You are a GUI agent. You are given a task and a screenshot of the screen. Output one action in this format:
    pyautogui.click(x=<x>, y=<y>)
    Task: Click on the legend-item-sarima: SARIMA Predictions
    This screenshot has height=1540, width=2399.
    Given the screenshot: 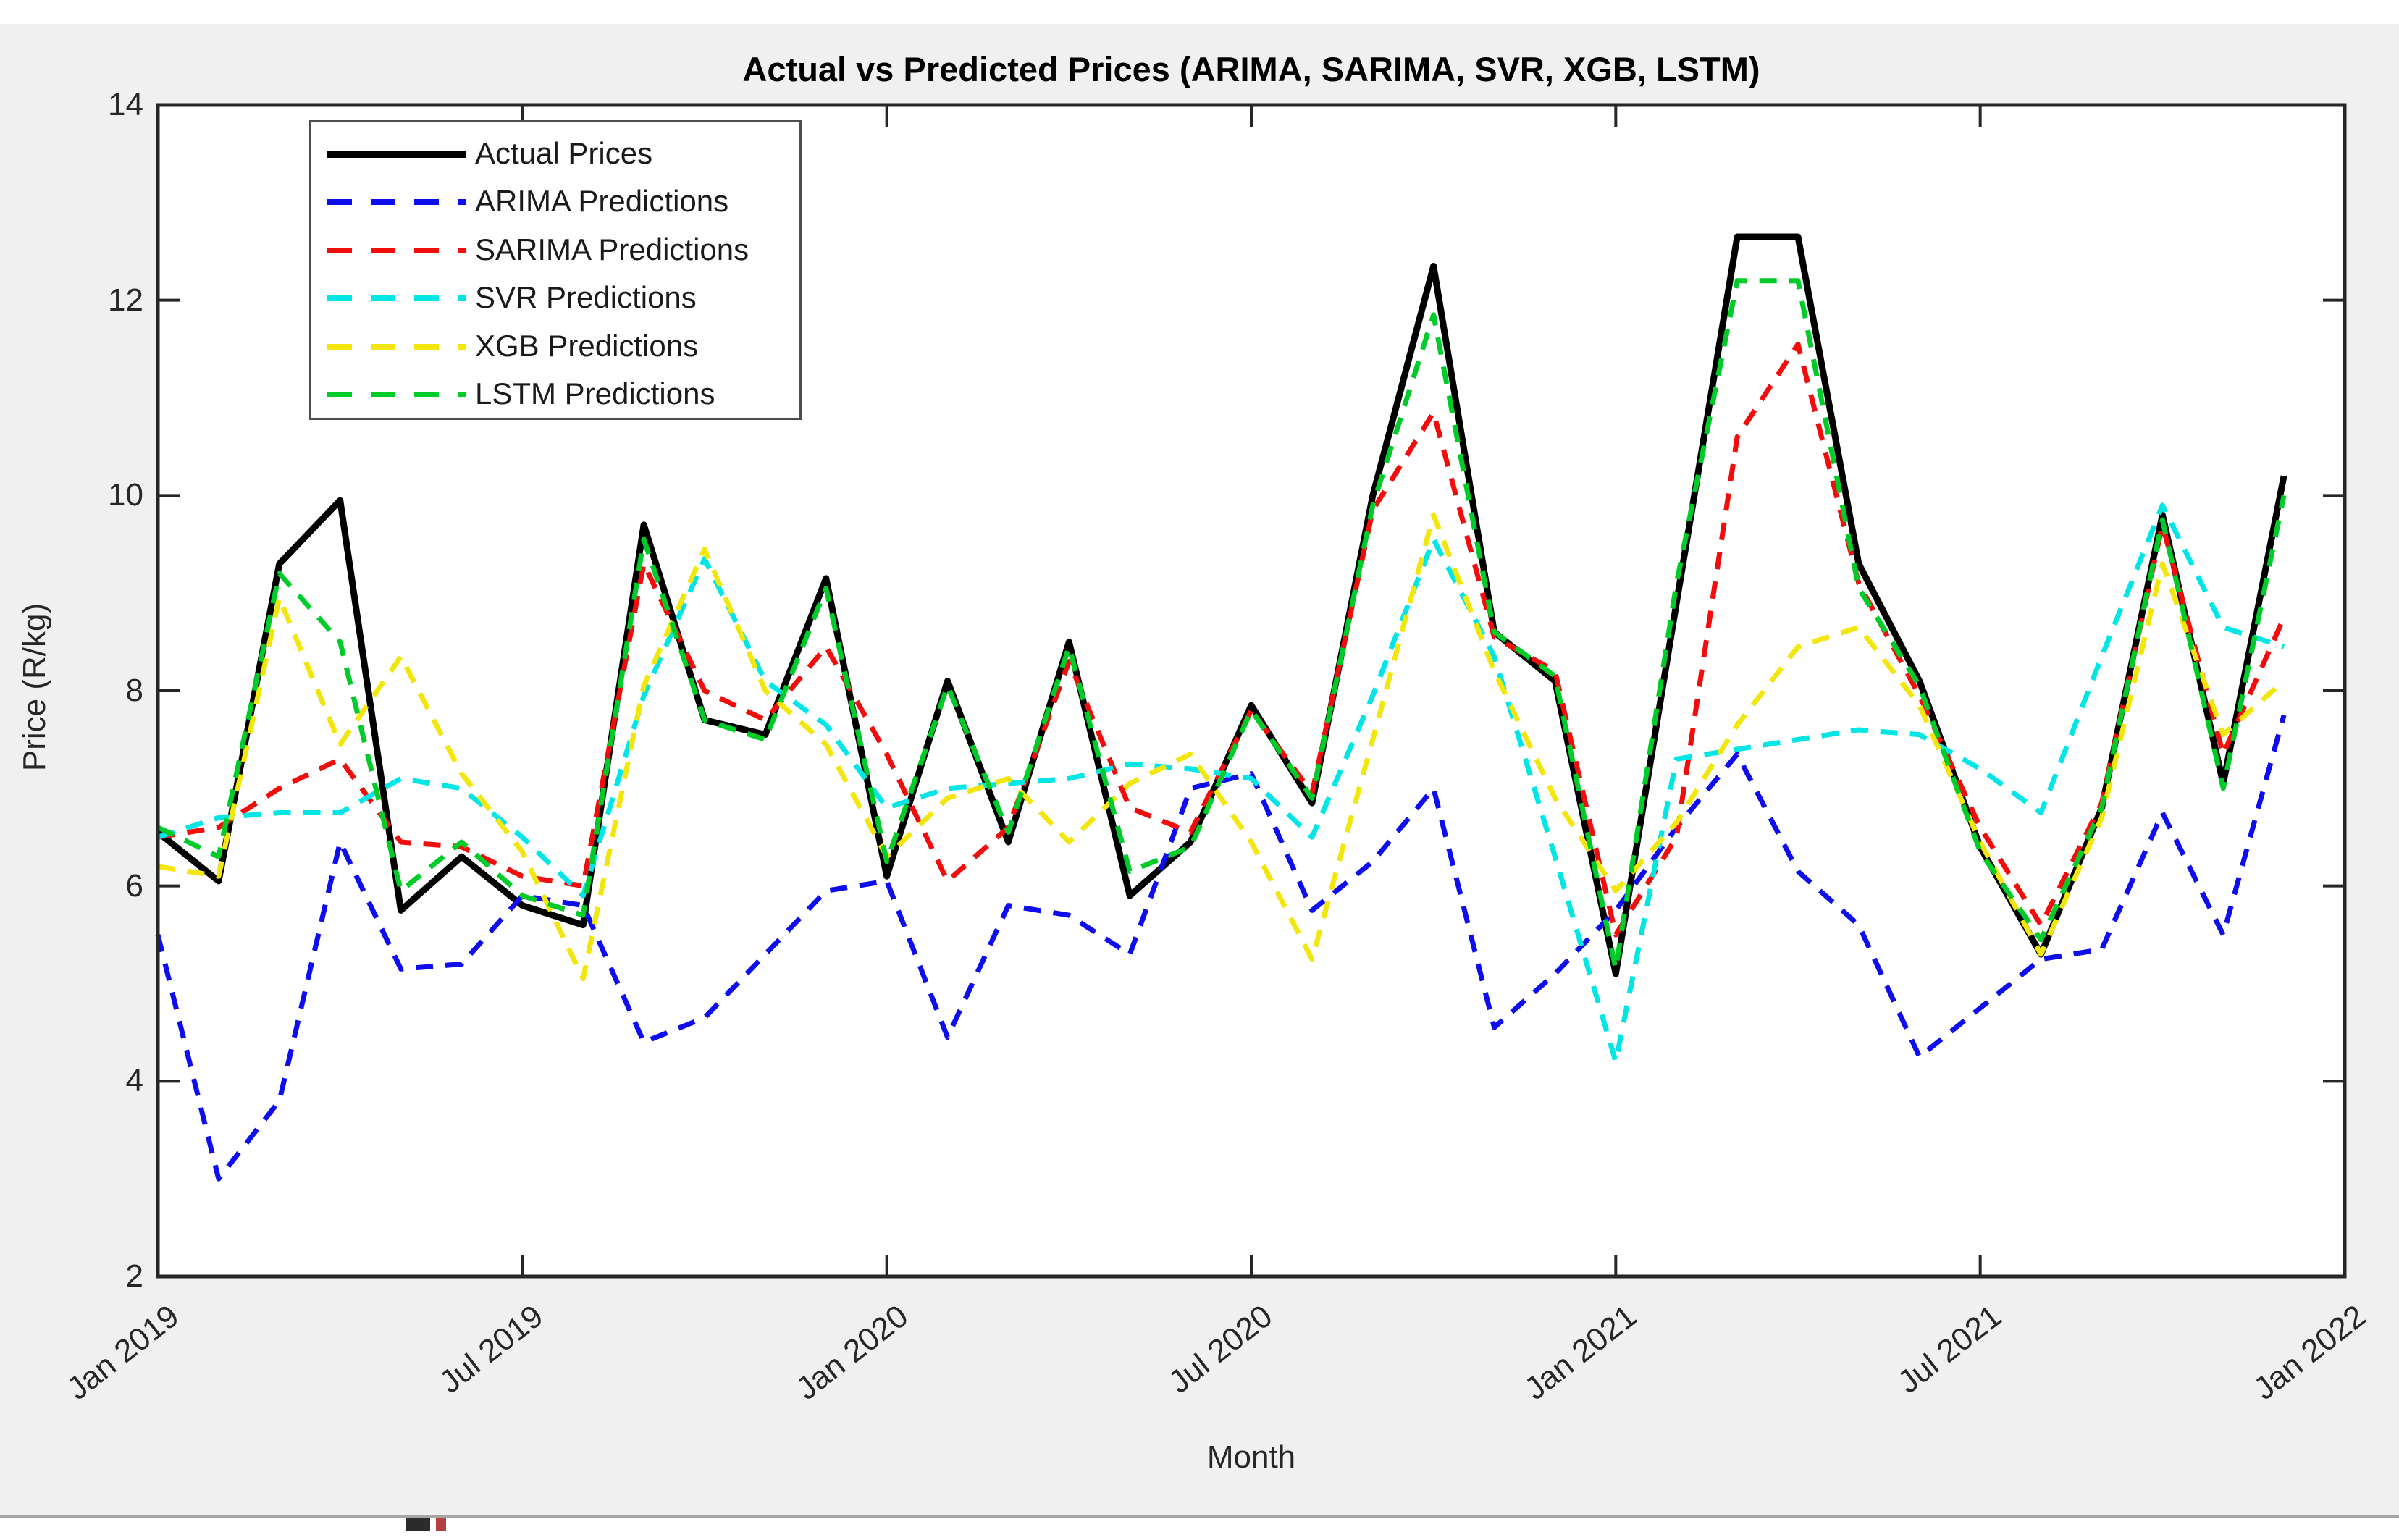 What is the action you would take?
    pyautogui.click(x=555, y=249)
    